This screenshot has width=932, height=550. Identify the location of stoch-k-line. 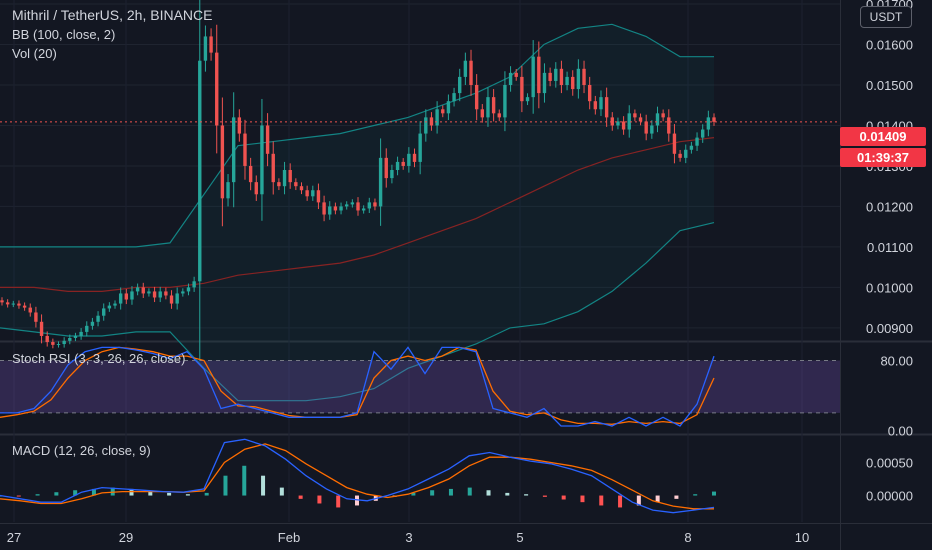
(357, 386).